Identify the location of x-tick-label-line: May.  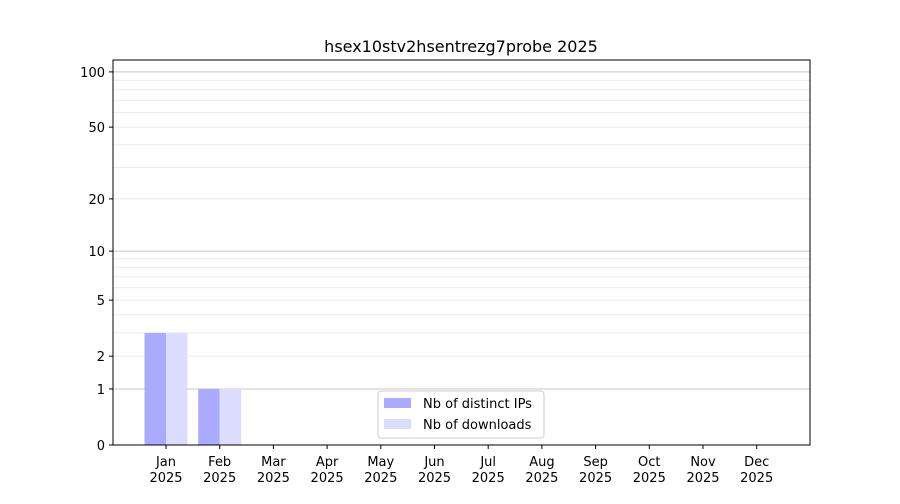
(380, 462).